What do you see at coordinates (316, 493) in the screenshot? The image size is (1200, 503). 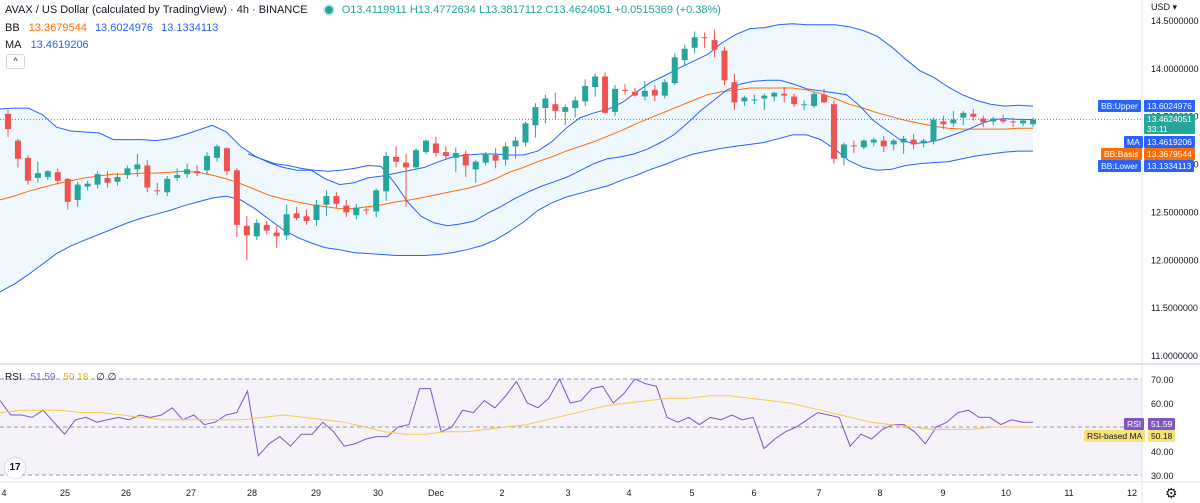 I see `time-tick-label: 29` at bounding box center [316, 493].